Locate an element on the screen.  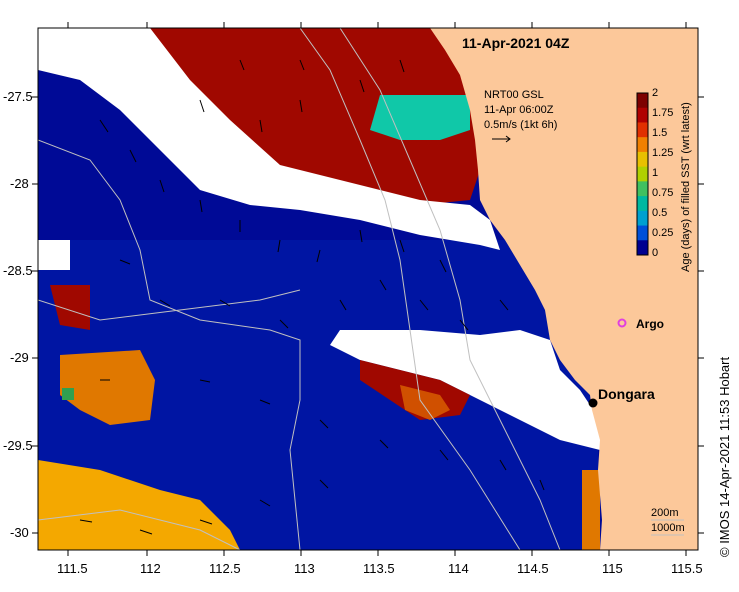
y-tick-label: -29 is located at coordinates (19, 357).